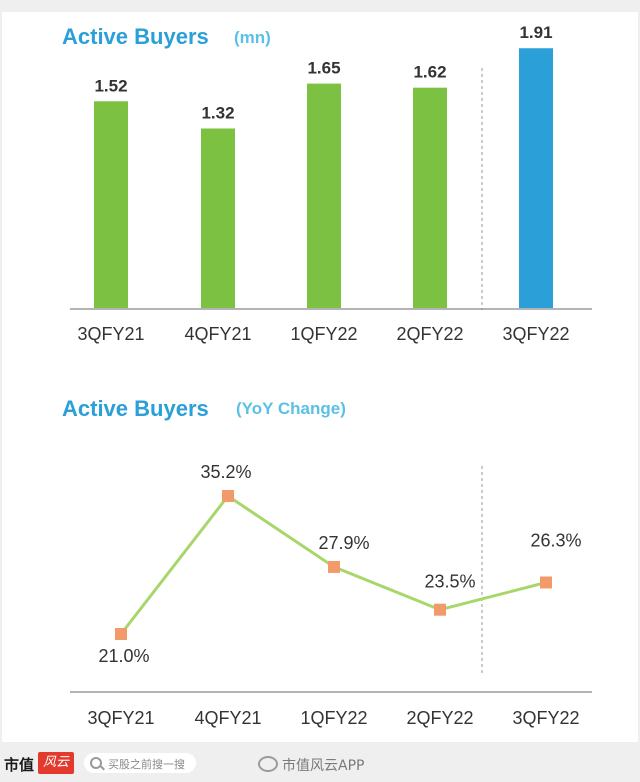  What do you see at coordinates (252, 37) in the screenshot?
I see `bar-chart-subtitle: (mn)` at bounding box center [252, 37].